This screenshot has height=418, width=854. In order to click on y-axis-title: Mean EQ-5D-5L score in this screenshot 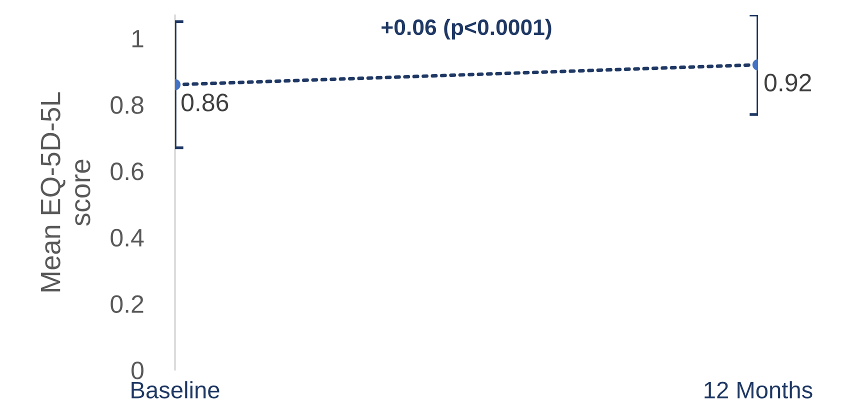, I will do `click(65, 192)`.